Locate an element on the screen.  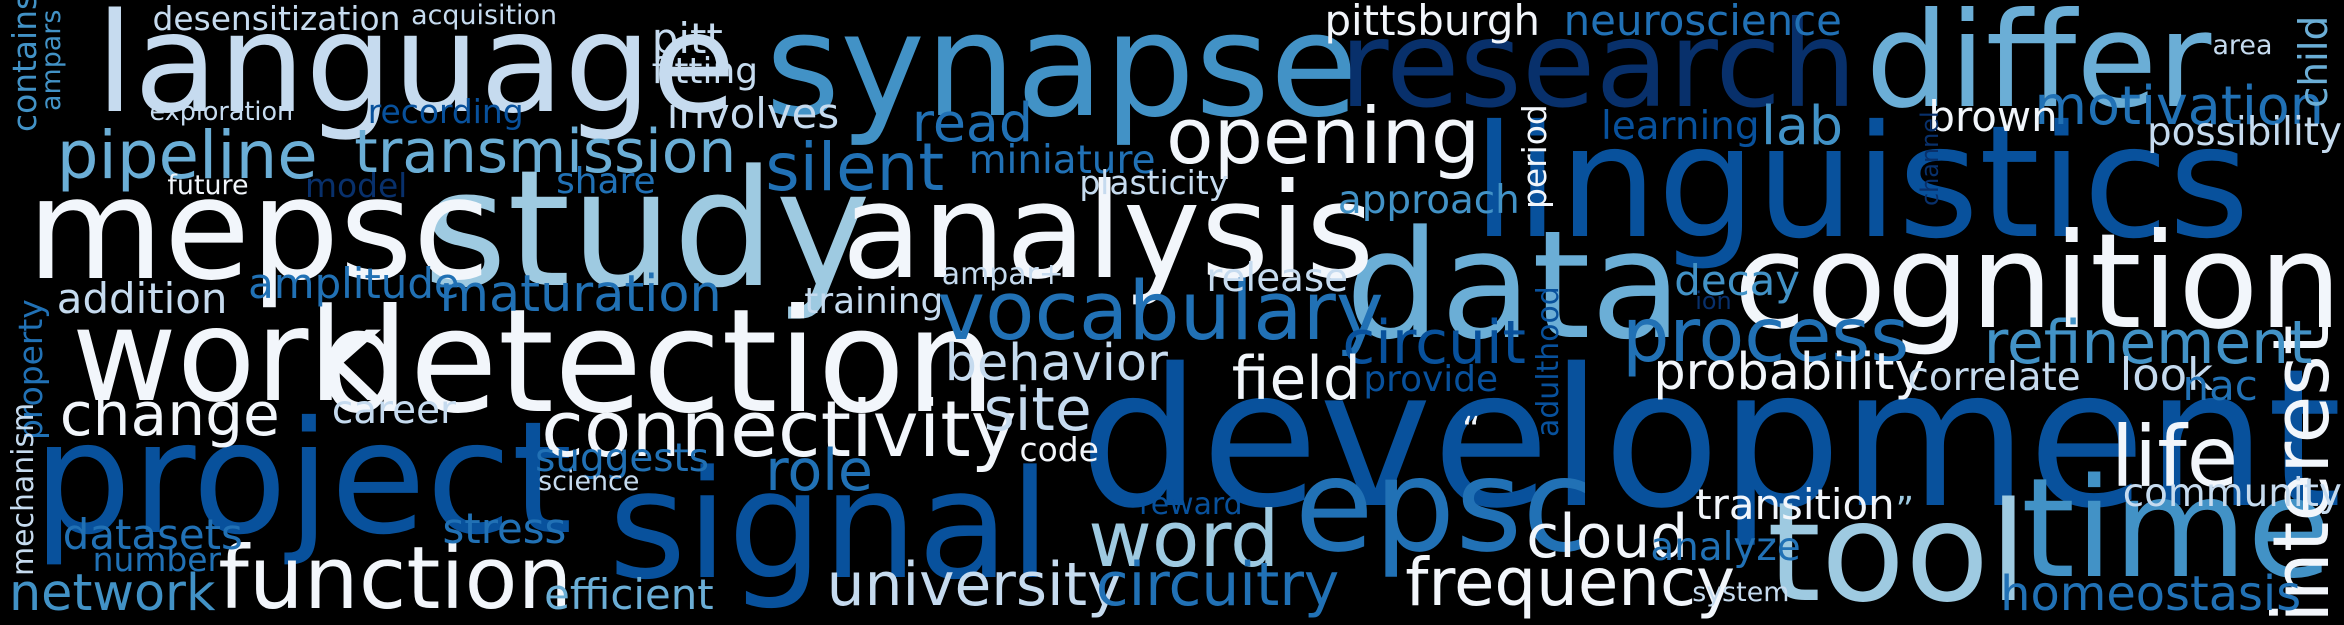
word-acquisition: acquisition is located at coordinates (484, 15).